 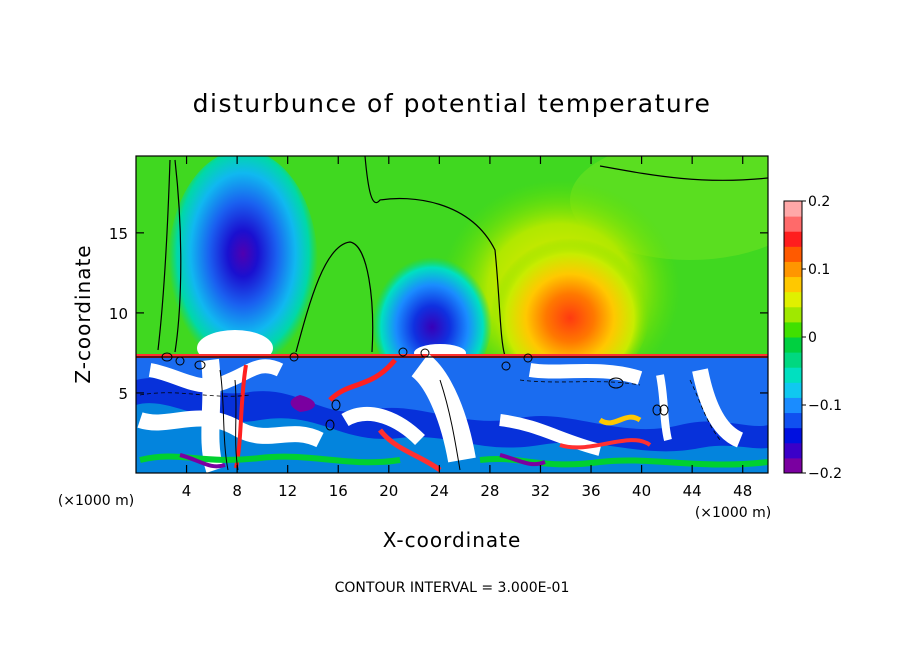 I want to click on x-tick-label: 32, so click(x=540, y=491).